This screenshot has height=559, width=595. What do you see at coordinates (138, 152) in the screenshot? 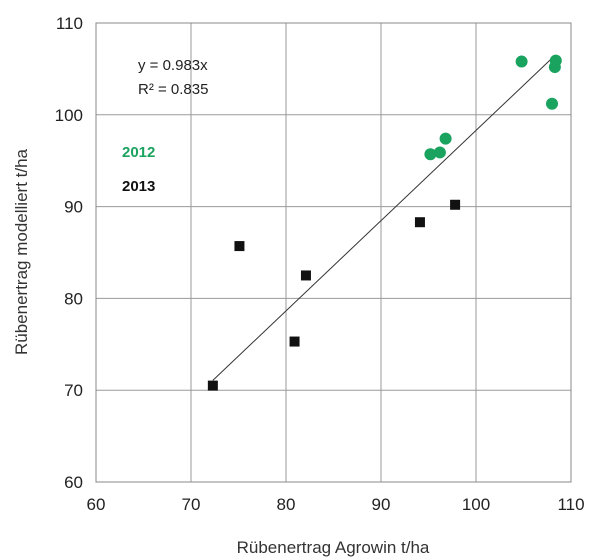
I see `legend-2012: 2012` at bounding box center [138, 152].